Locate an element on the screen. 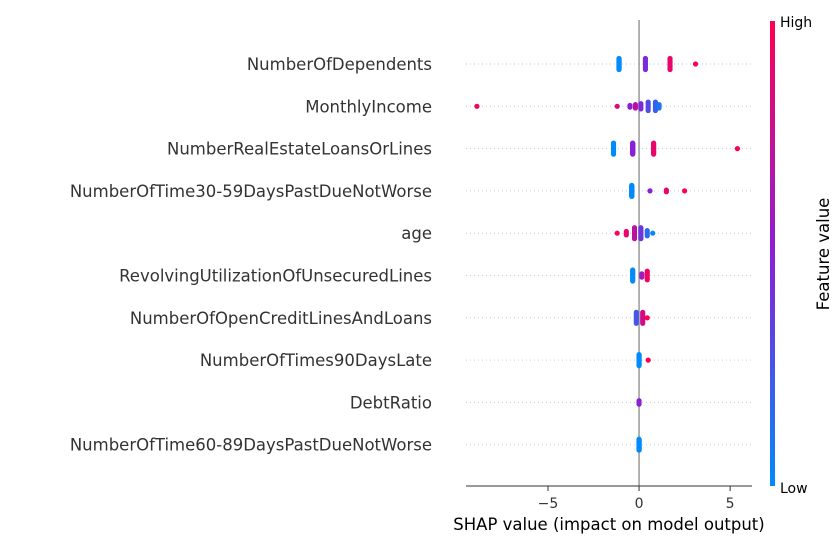 This screenshot has width=840, height=550. colorbar-high-label: High is located at coordinates (796, 23).